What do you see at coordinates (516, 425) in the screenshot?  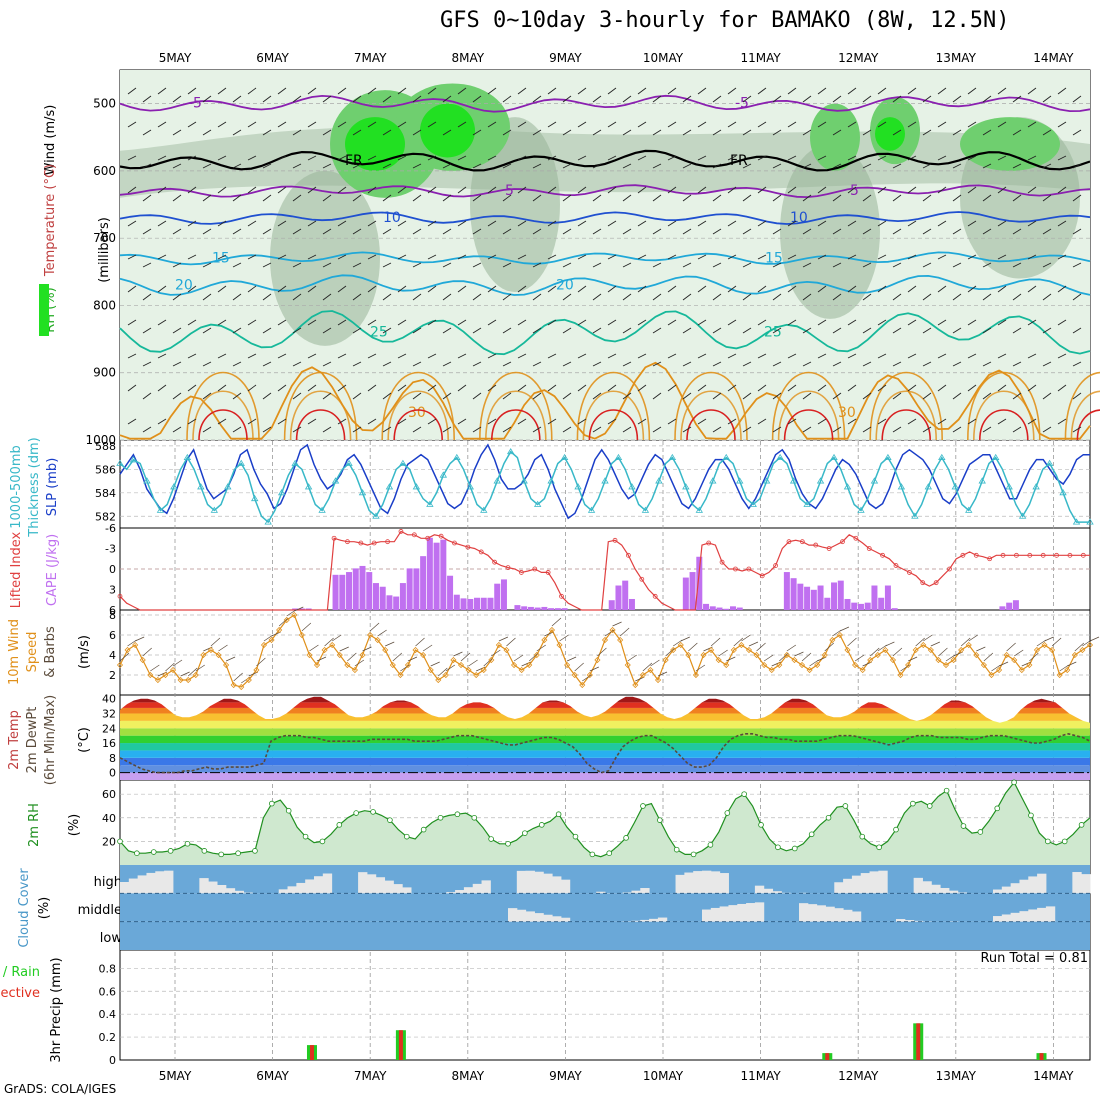 I see `surface-dome-contour` at bounding box center [516, 425].